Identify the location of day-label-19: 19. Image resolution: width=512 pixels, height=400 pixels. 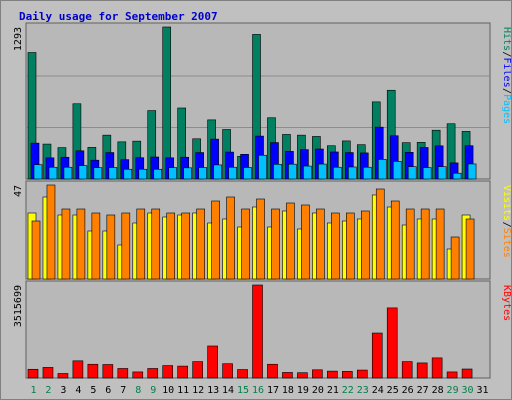
(303, 390).